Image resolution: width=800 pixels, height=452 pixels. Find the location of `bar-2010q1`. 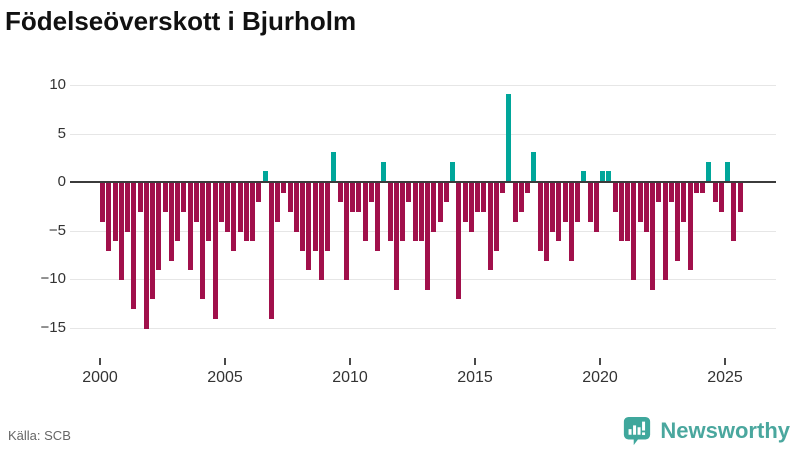

bar-2010q1 is located at coordinates (352, 198).